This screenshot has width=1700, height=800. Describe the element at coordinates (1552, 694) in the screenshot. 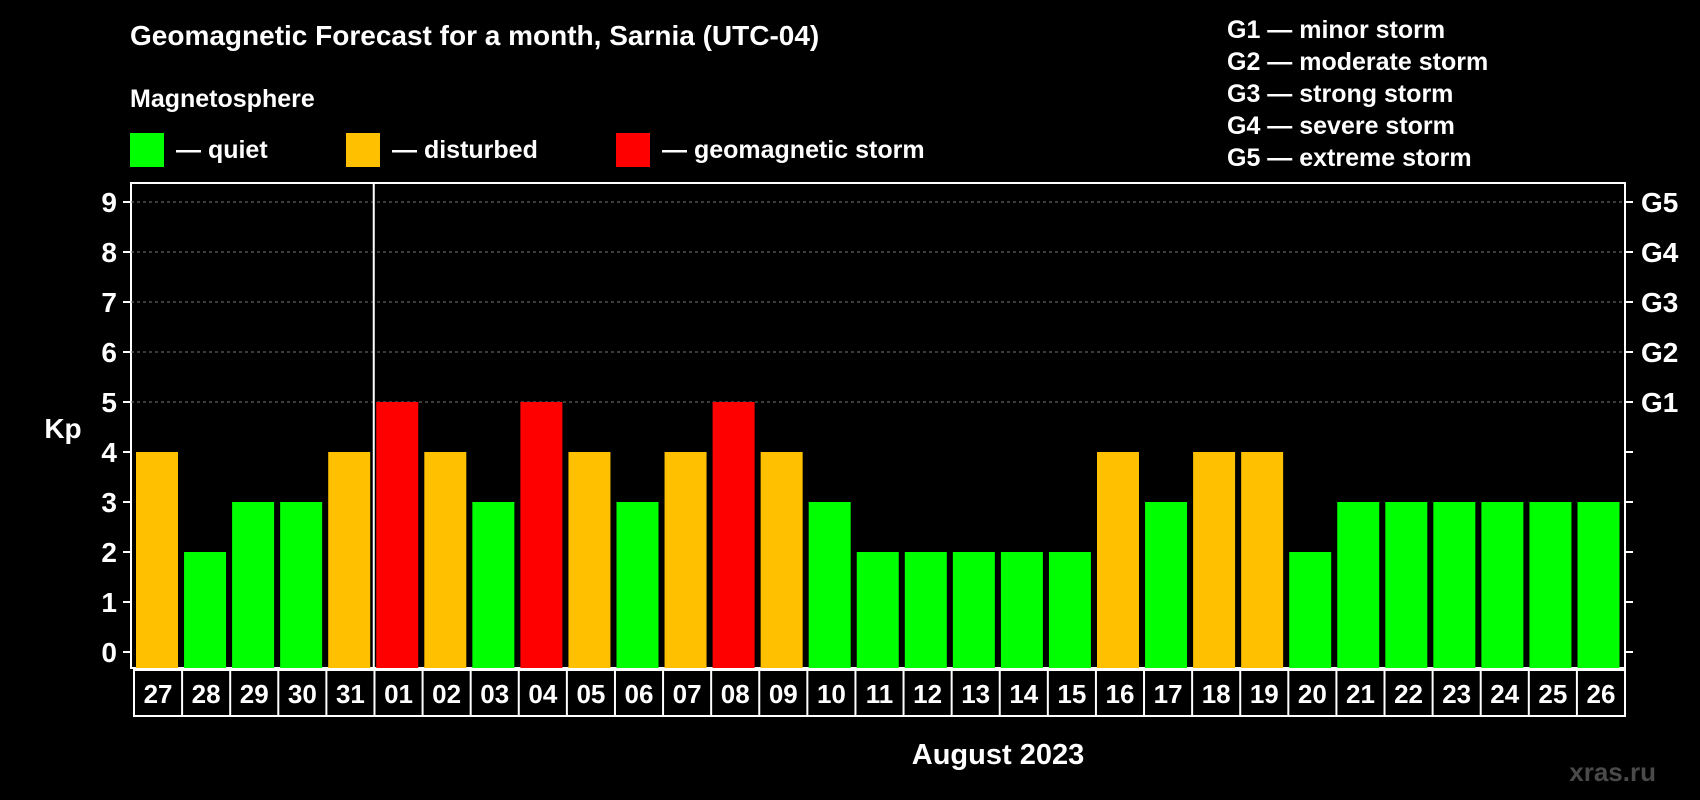

I see `x-tick-label-25: 25` at that location.